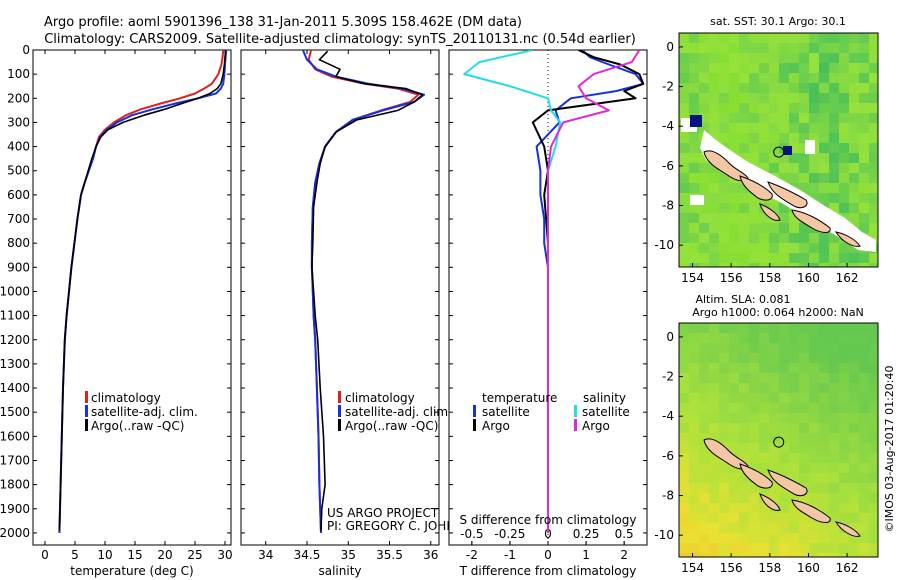 The height and width of the screenshot is (580, 900). Describe the element at coordinates (18, 171) in the screenshot. I see `depth-tick-label: 500` at that location.